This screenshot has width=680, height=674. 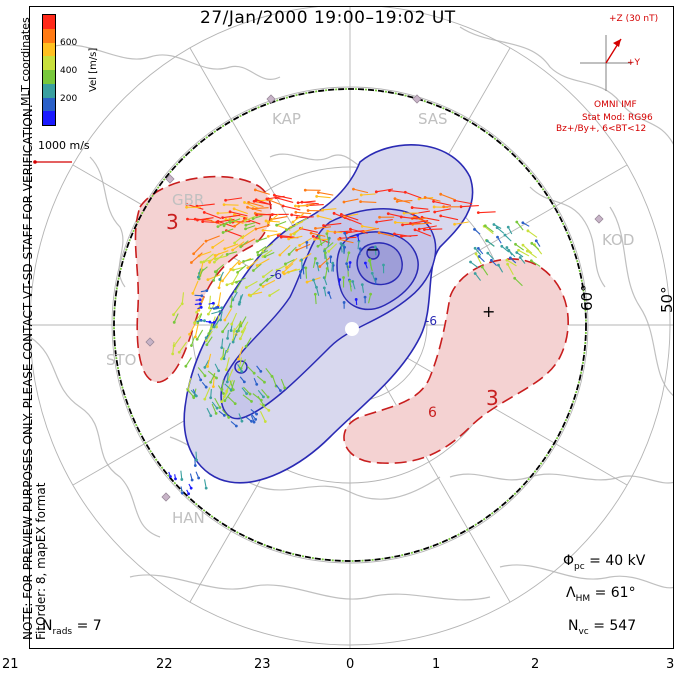 I want to click on contour-label: 3, so click(x=492, y=398).